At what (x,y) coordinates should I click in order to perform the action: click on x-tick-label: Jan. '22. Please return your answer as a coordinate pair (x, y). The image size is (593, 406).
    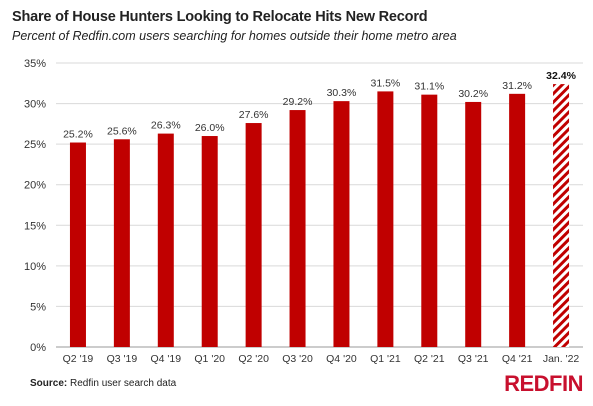
    Looking at the image, I should click on (561, 359).